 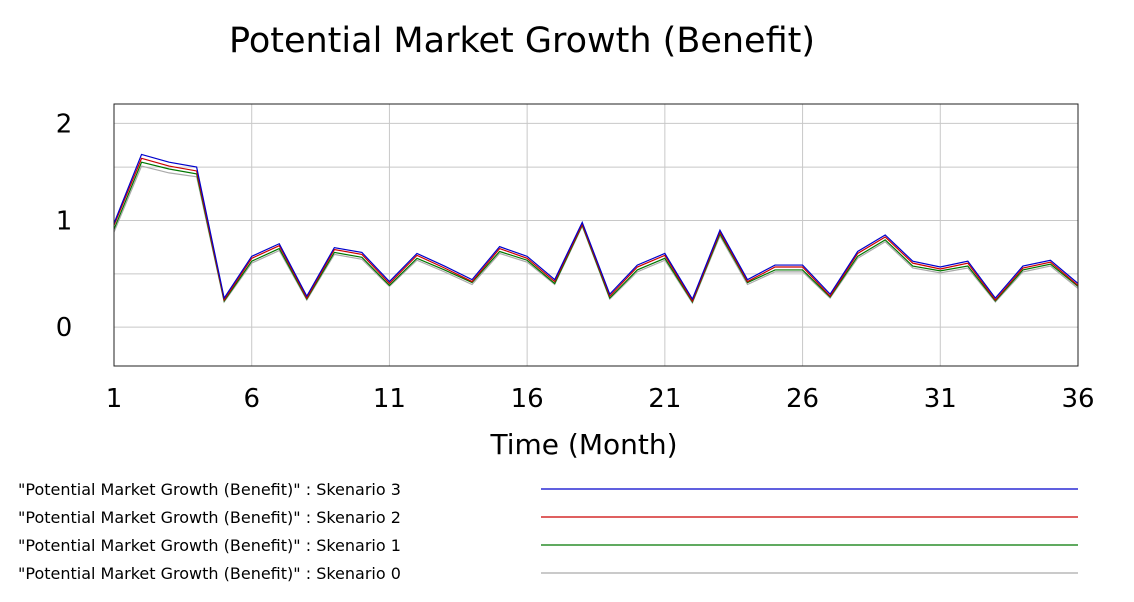 What do you see at coordinates (114, 399) in the screenshot?
I see `x-tick-label: 1` at bounding box center [114, 399].